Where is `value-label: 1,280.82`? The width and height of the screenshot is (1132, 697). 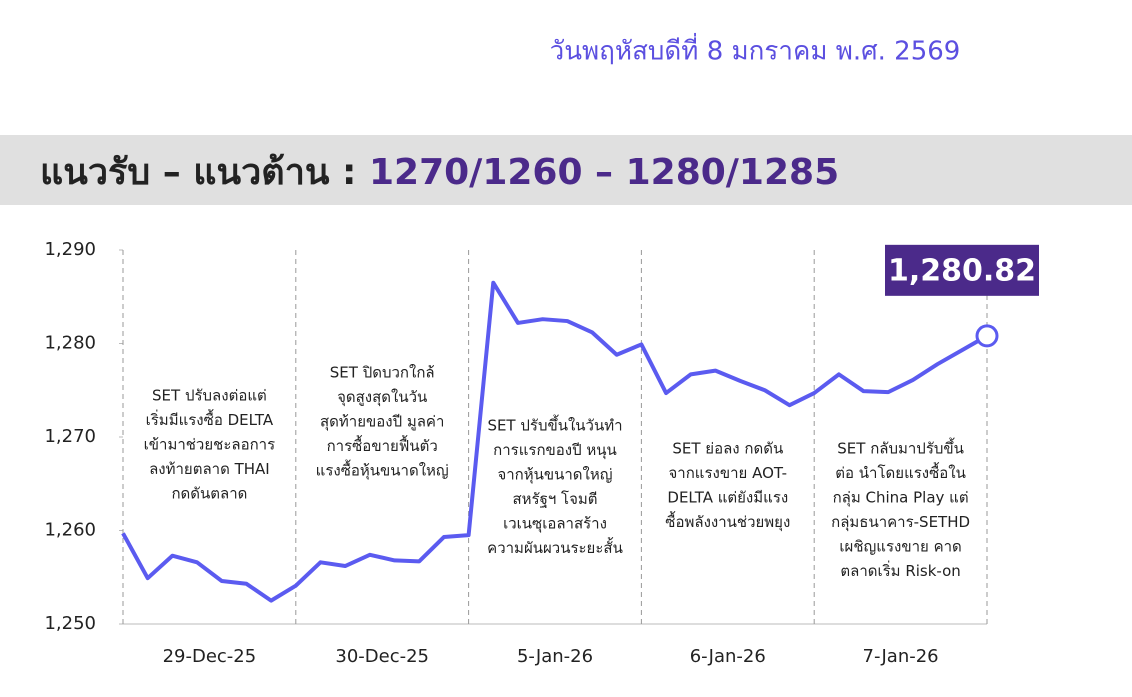
value-label: 1,280.82 is located at coordinates (962, 270).